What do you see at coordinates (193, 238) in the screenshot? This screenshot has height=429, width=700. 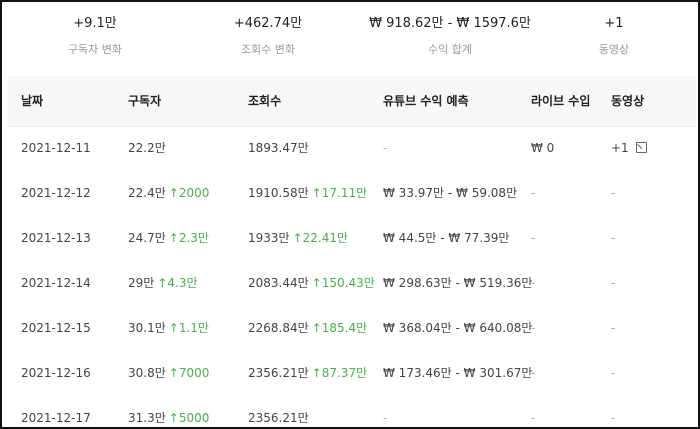 I see `subscribers-delta-value: 2.3만` at bounding box center [193, 238].